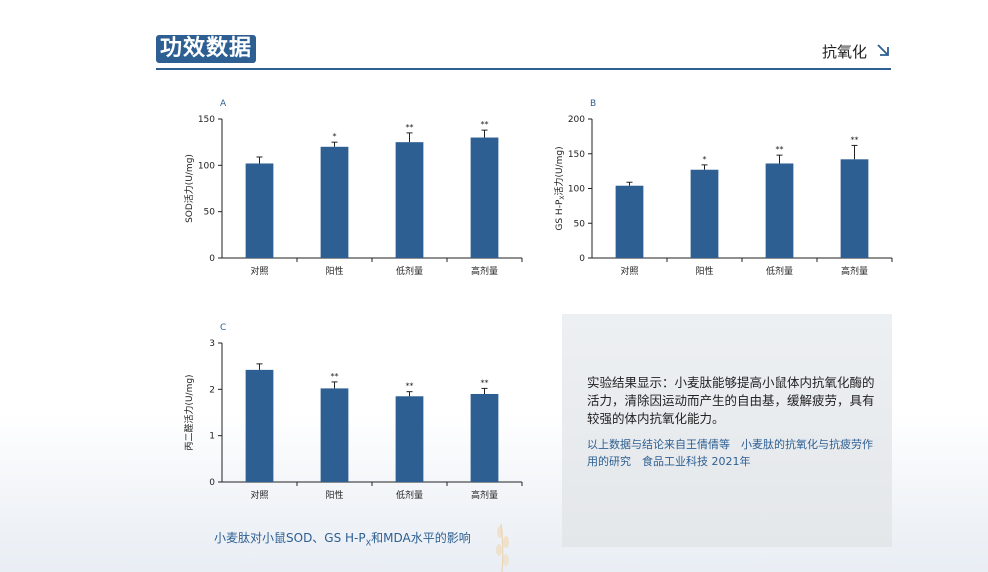 Image resolution: width=988 pixels, height=572 pixels. What do you see at coordinates (212, 344) in the screenshot?
I see `y-tick-label: 3` at bounding box center [212, 344].